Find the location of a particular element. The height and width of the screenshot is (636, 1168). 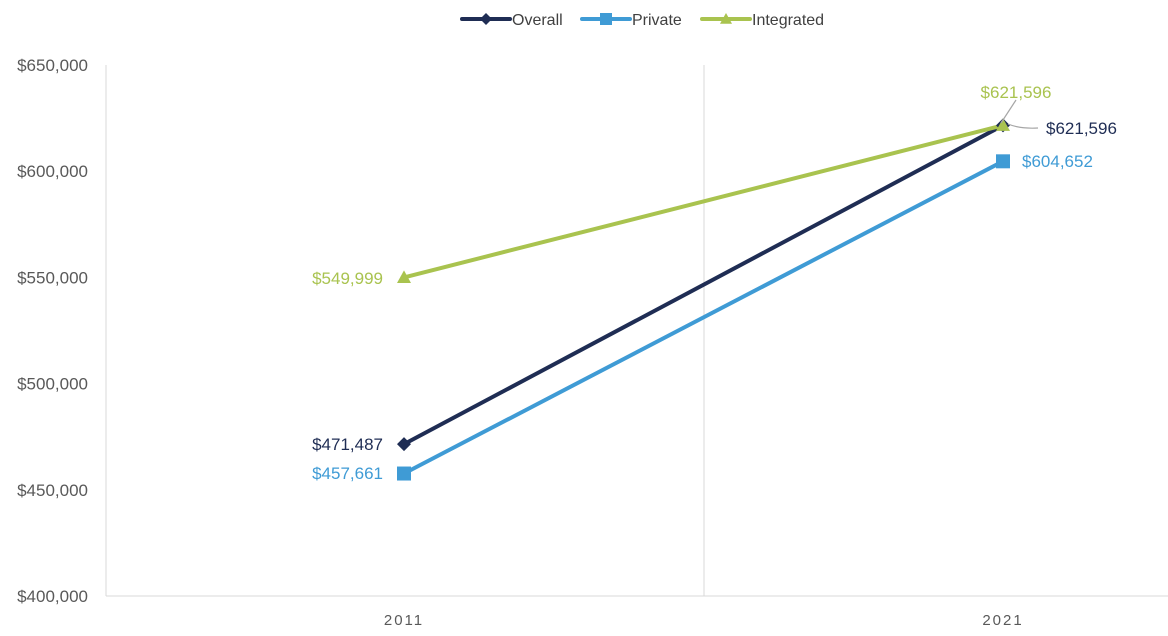

series-line-integrated is located at coordinates (703, 201).